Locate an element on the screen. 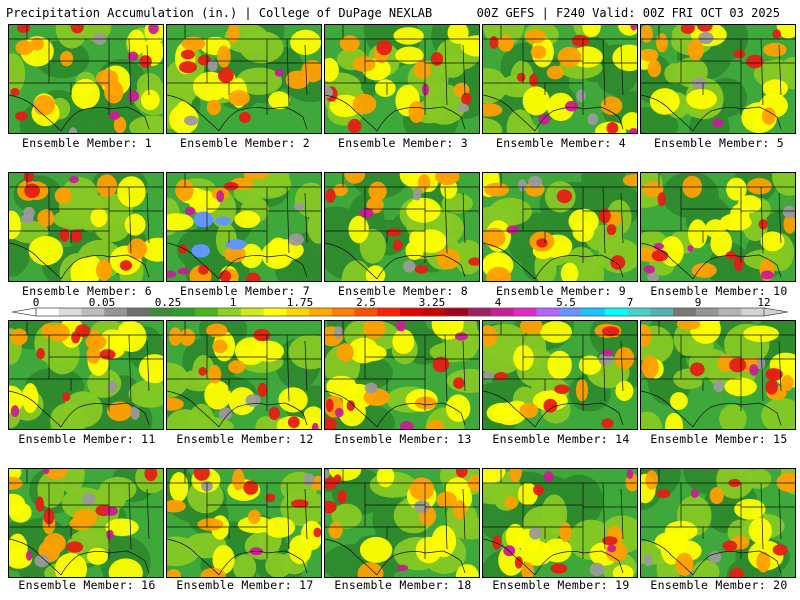 This screenshot has width=800, height=600. ensemble-member-label: Ensemble Member: 14 is located at coordinates (561, 439).